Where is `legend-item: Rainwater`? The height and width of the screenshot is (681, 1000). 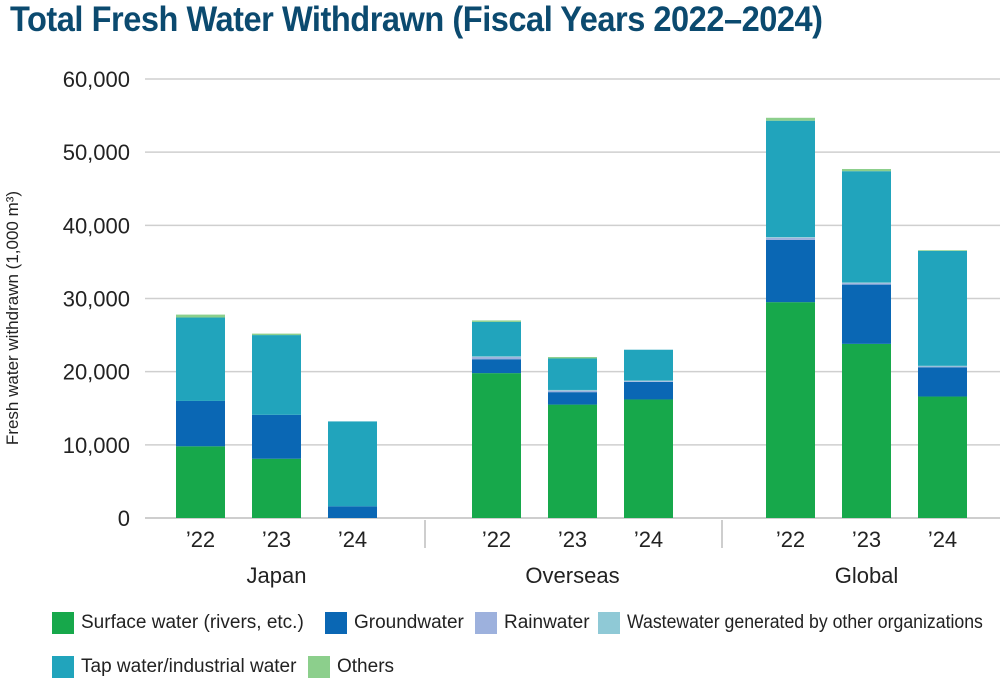 legend-item: Rainwater is located at coordinates (532, 623).